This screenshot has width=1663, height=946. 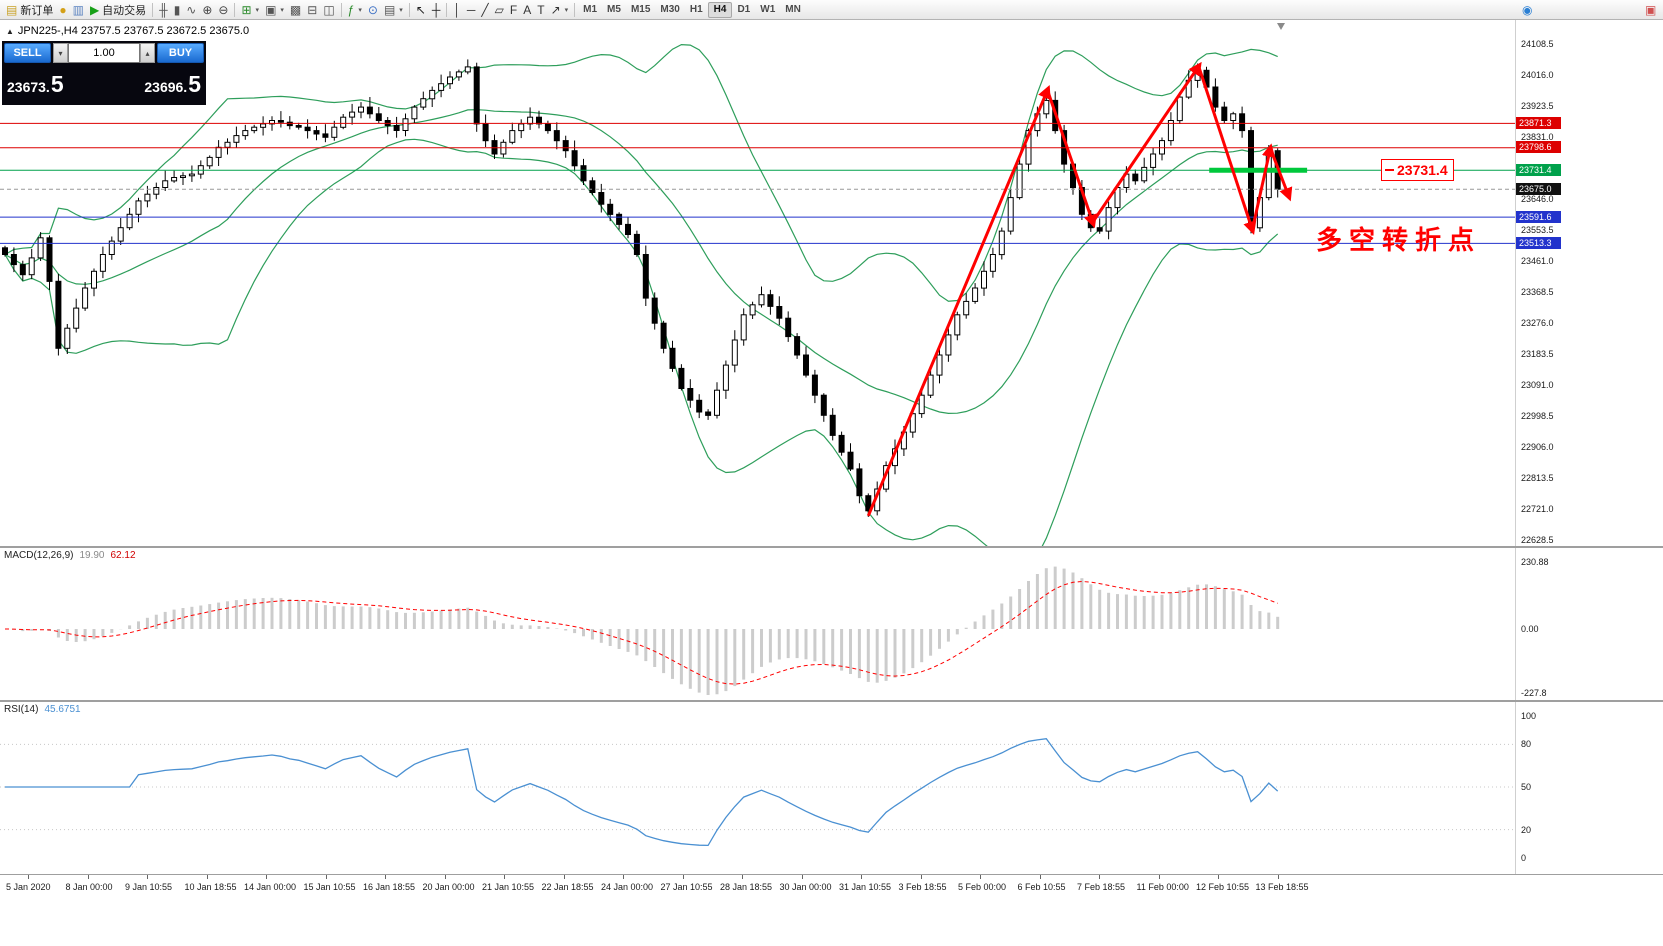 What do you see at coordinates (271, 9) in the screenshot?
I see `profiles-button-glyph: ▣` at bounding box center [271, 9].